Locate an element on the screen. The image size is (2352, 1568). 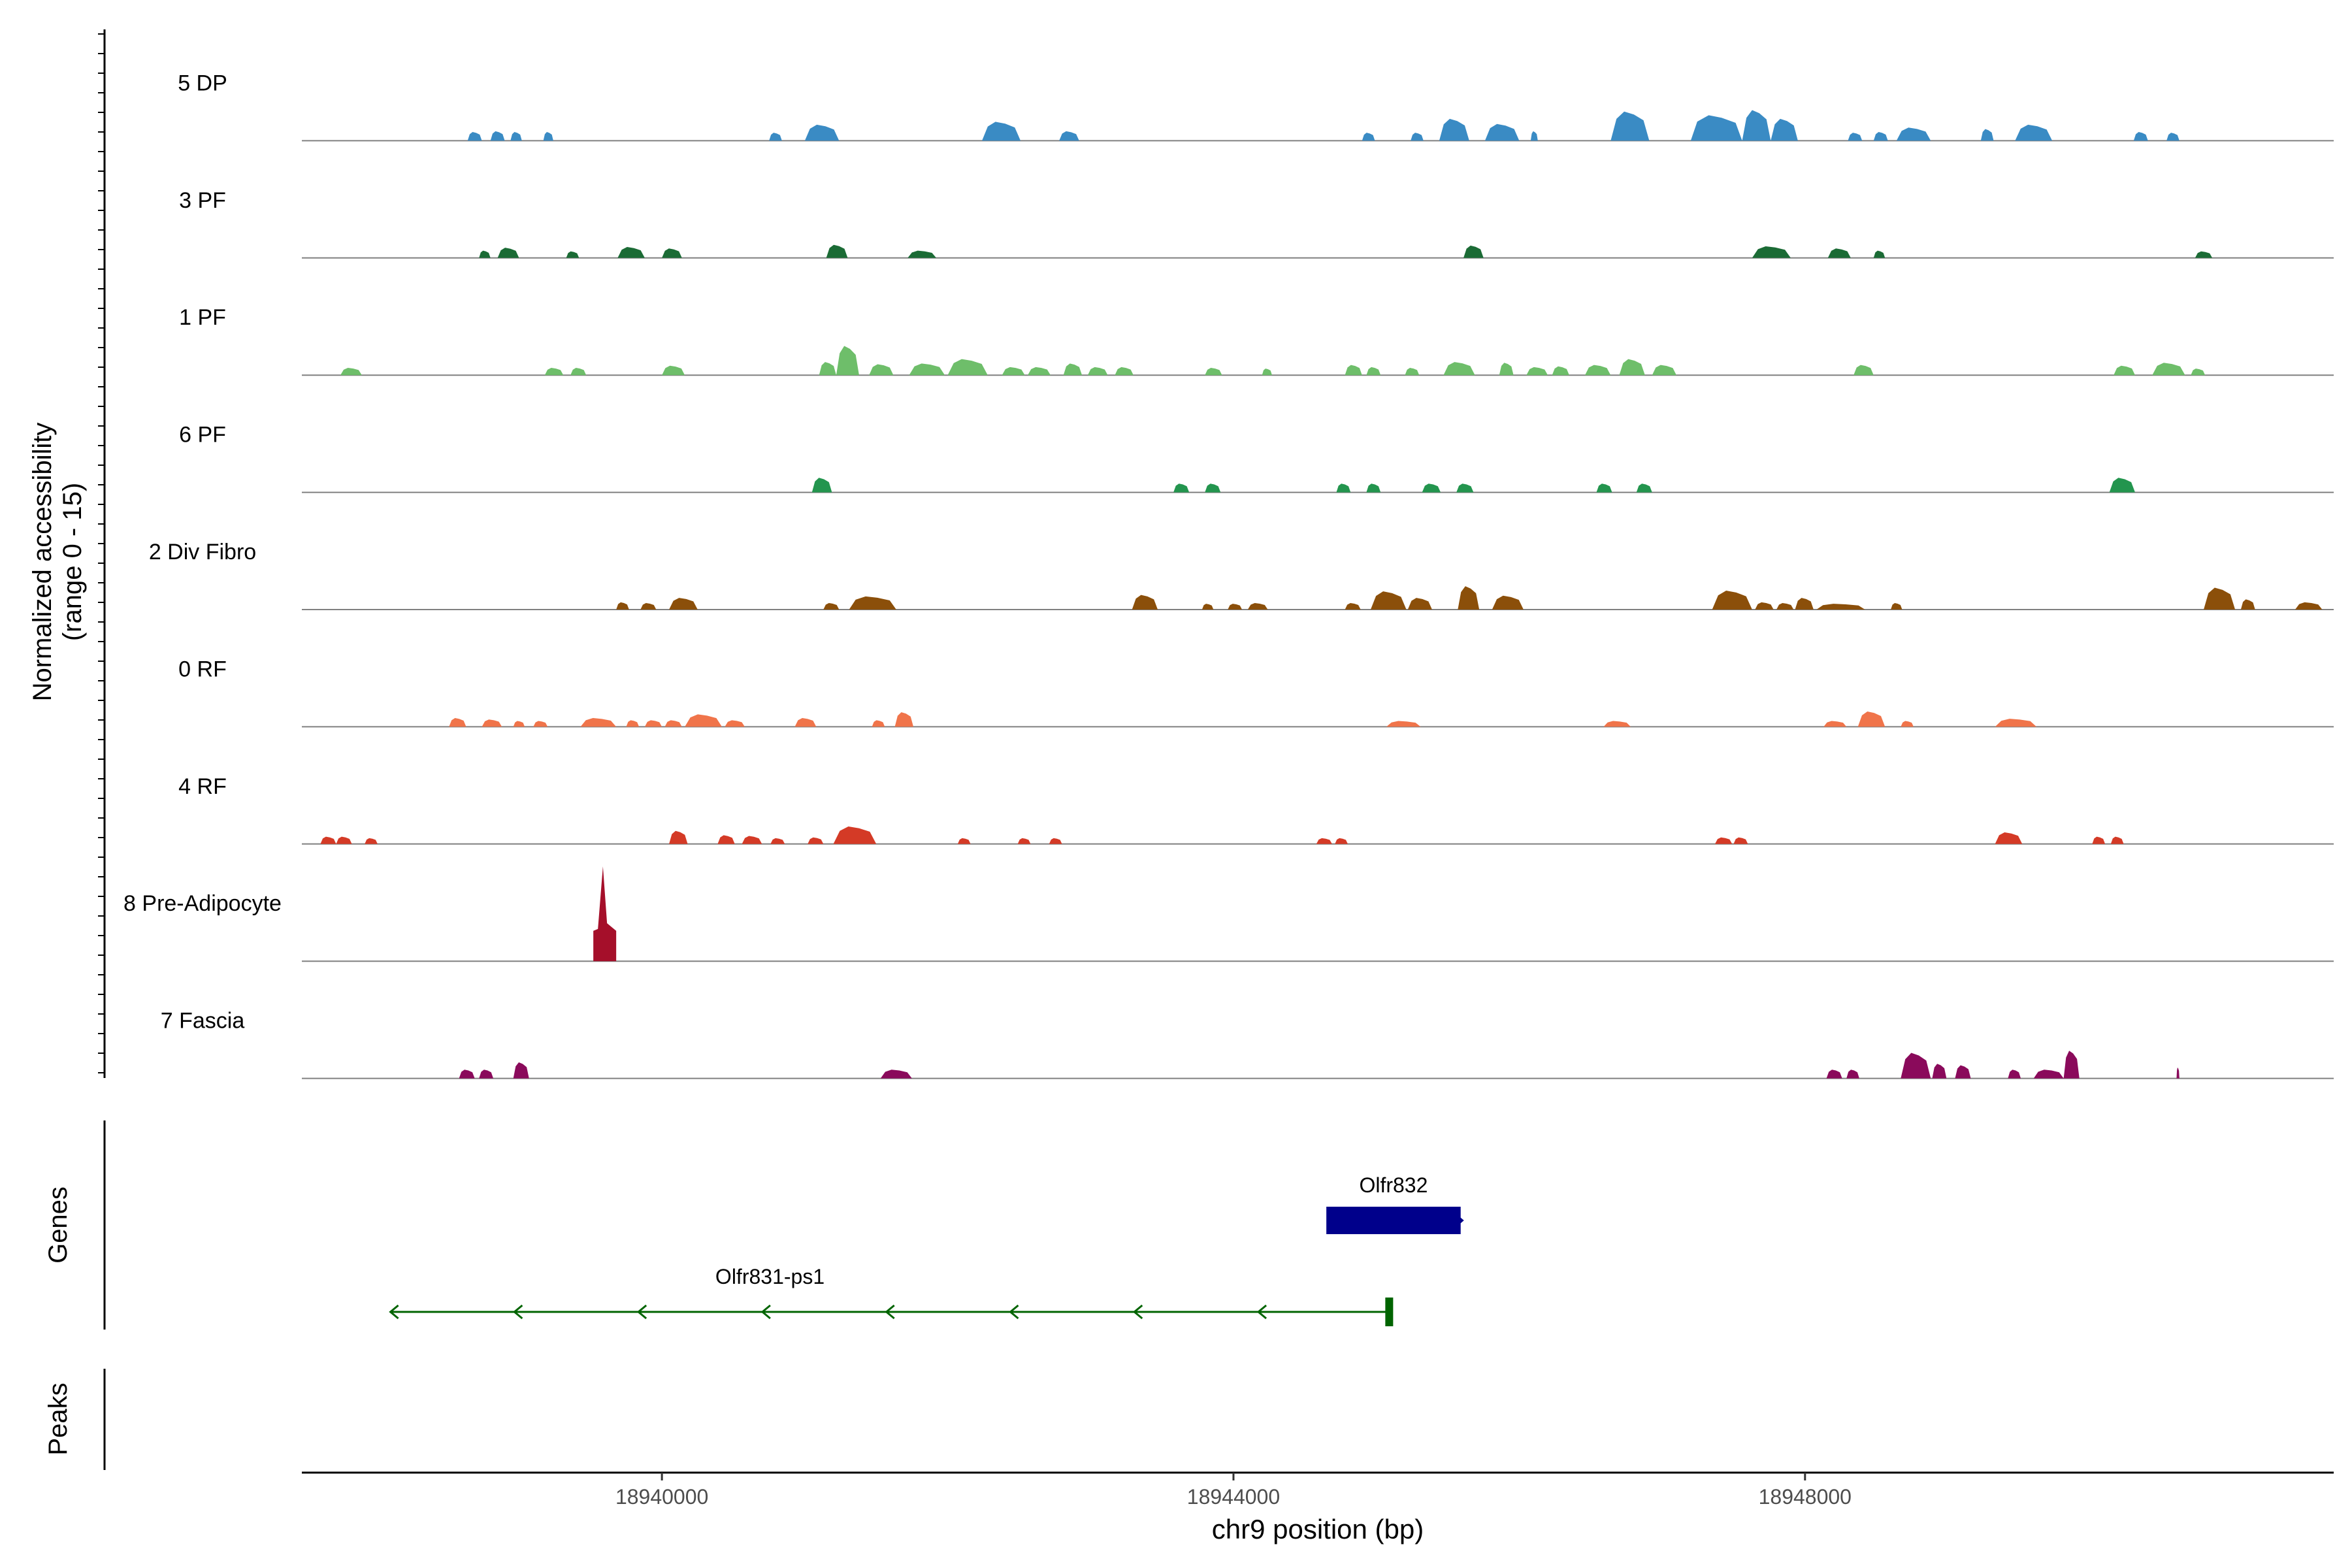
genes-panel: Olfr832 Olfr831-ps1 is located at coordinates (926, 1249).